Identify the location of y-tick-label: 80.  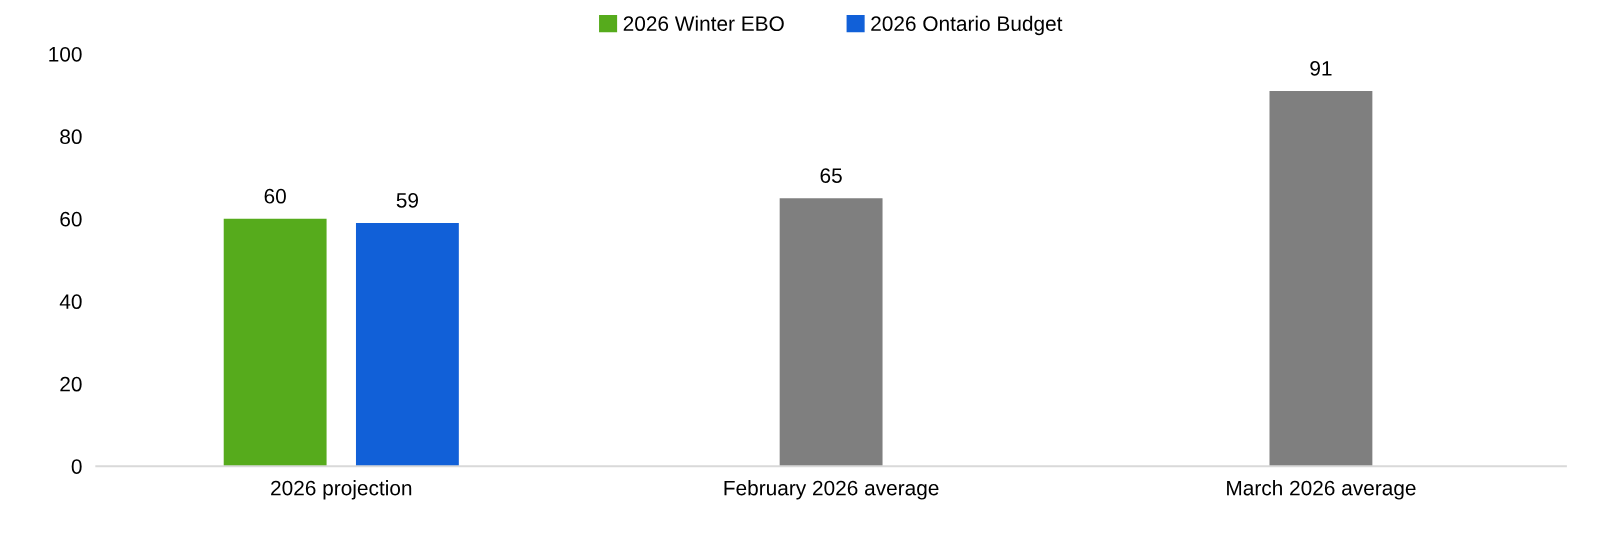
(71, 137).